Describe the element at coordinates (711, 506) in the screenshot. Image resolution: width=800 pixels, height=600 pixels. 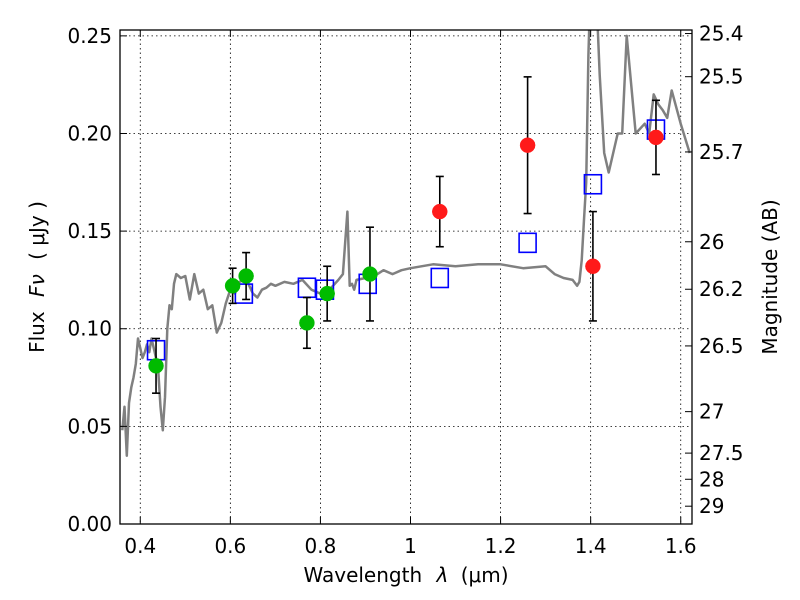
I see `right-tick-label: 29` at that location.